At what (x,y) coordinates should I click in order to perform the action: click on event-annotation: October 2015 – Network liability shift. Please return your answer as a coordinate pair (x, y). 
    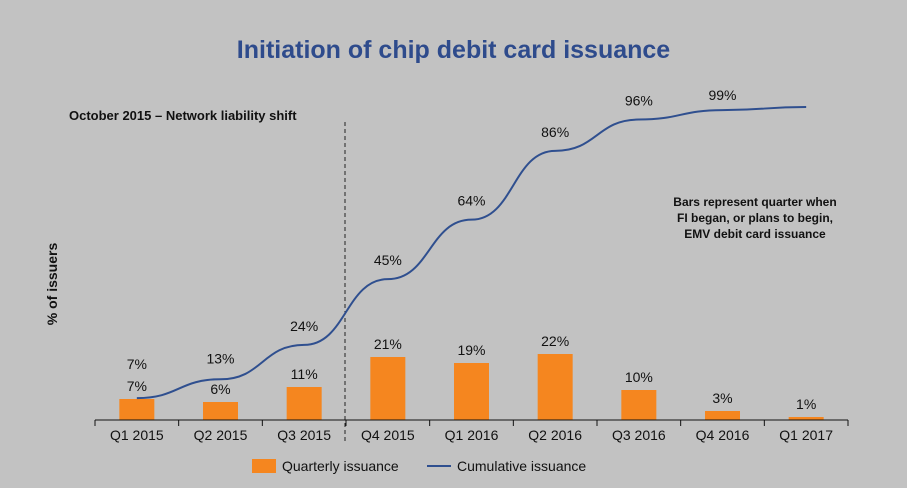
    Looking at the image, I should click on (183, 115).